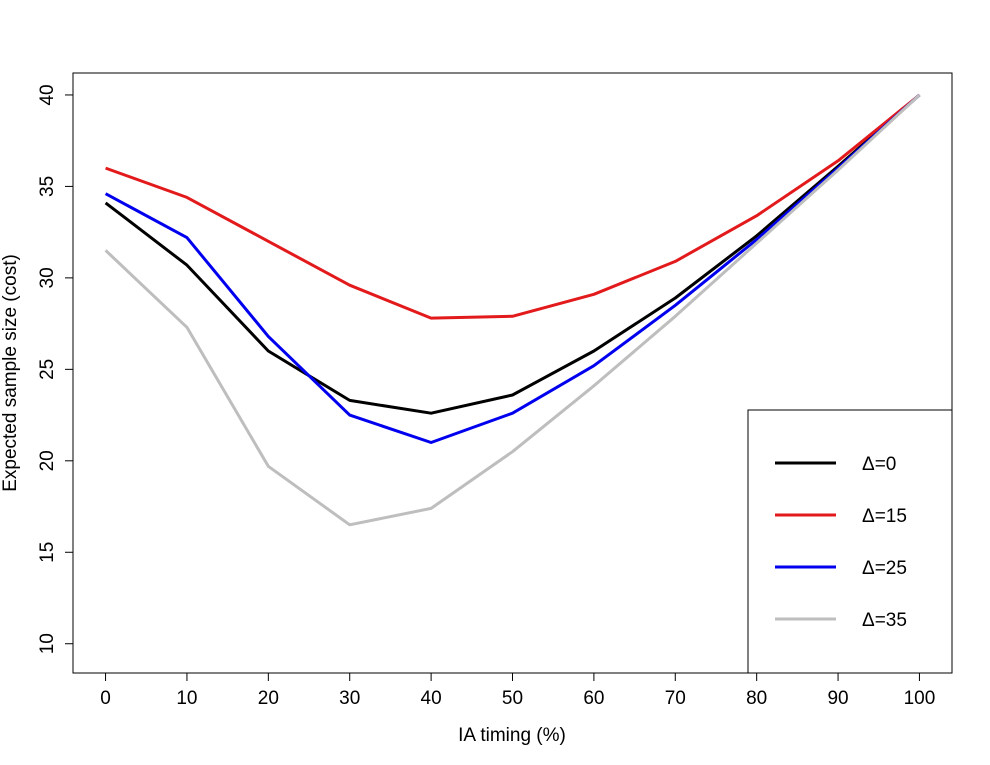 The height and width of the screenshot is (765, 990). I want to click on y-tick-label: 10, so click(47, 643).